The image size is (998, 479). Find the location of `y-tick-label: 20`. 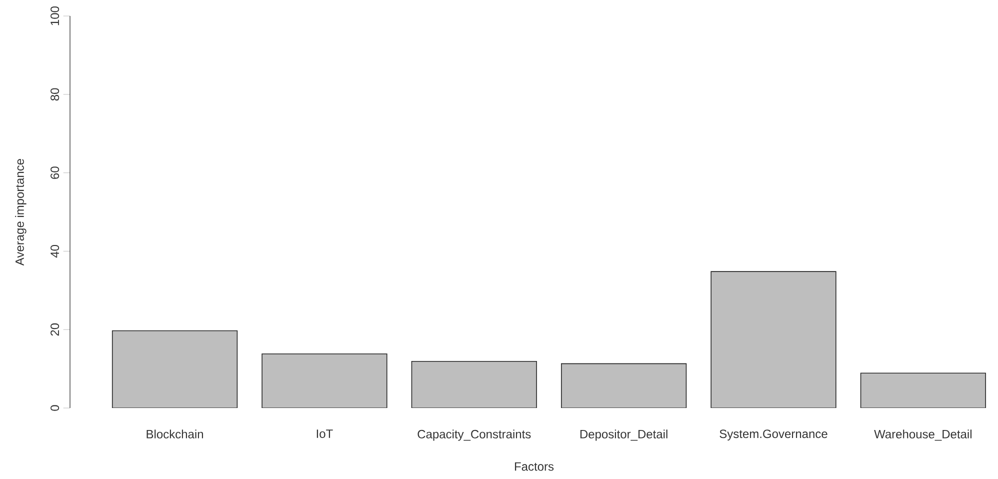

y-tick-label: 20 is located at coordinates (55, 329).